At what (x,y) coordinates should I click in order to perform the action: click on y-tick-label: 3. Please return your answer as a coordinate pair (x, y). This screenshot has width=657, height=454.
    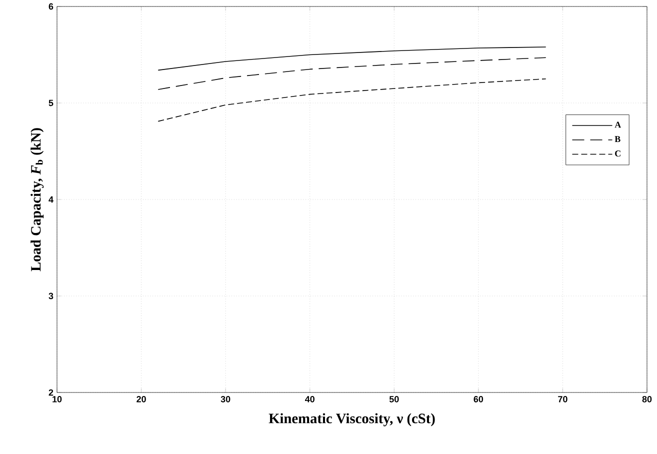
    Looking at the image, I should click on (51, 295).